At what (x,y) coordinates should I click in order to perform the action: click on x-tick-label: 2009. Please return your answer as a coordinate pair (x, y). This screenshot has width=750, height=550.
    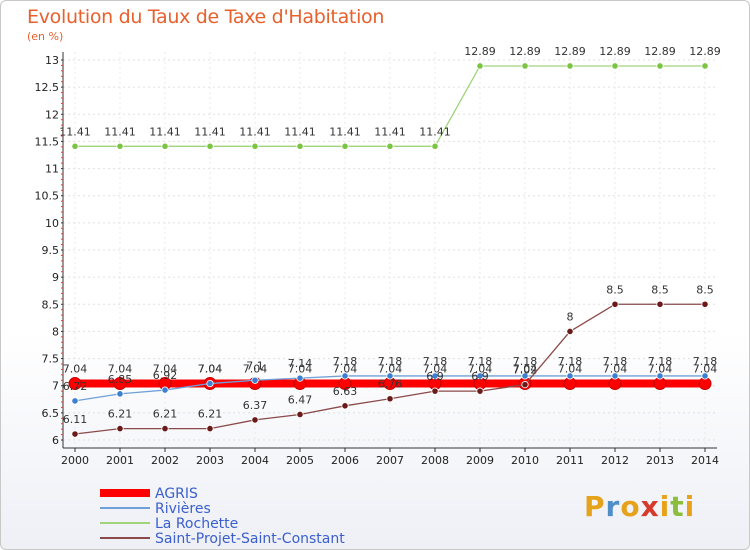
    Looking at the image, I should click on (480, 460).